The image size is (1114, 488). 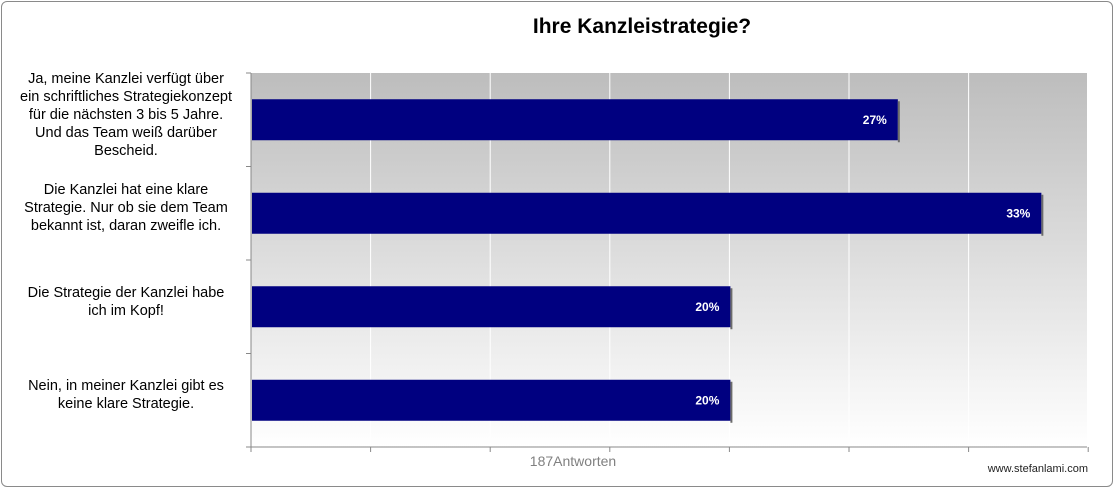 What do you see at coordinates (642, 26) in the screenshot?
I see `chart-title: Ihre Kanzleistrategie?` at bounding box center [642, 26].